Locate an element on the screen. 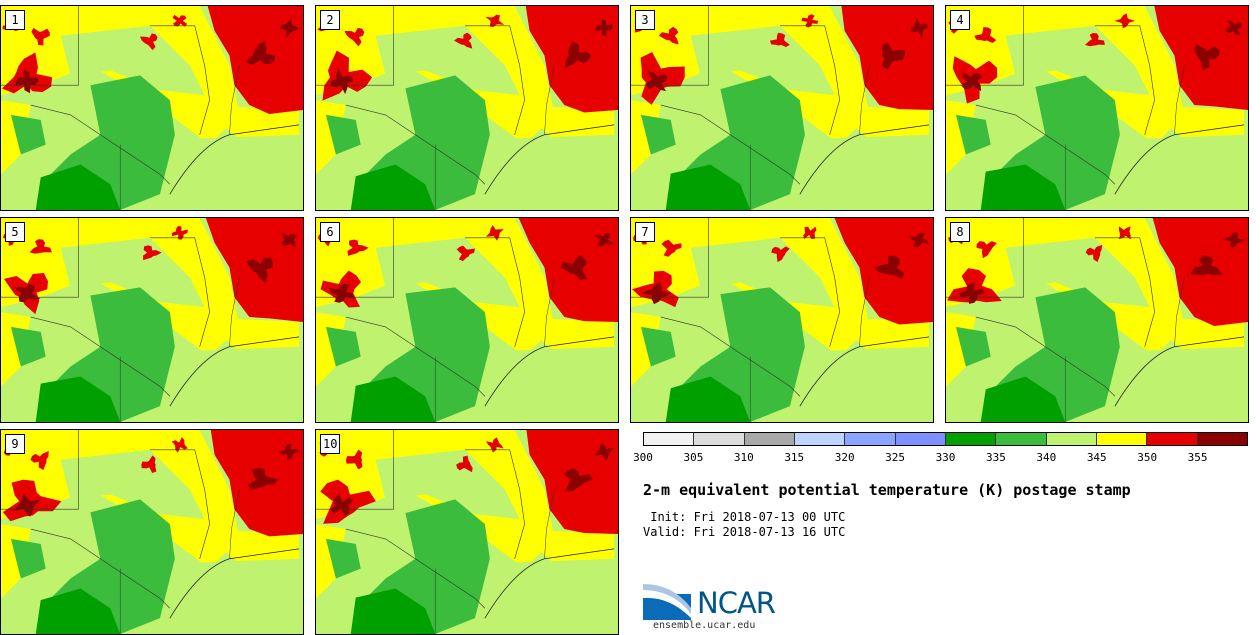 This screenshot has height=635, width=1260. member-panel-1: 1 is located at coordinates (152, 108).